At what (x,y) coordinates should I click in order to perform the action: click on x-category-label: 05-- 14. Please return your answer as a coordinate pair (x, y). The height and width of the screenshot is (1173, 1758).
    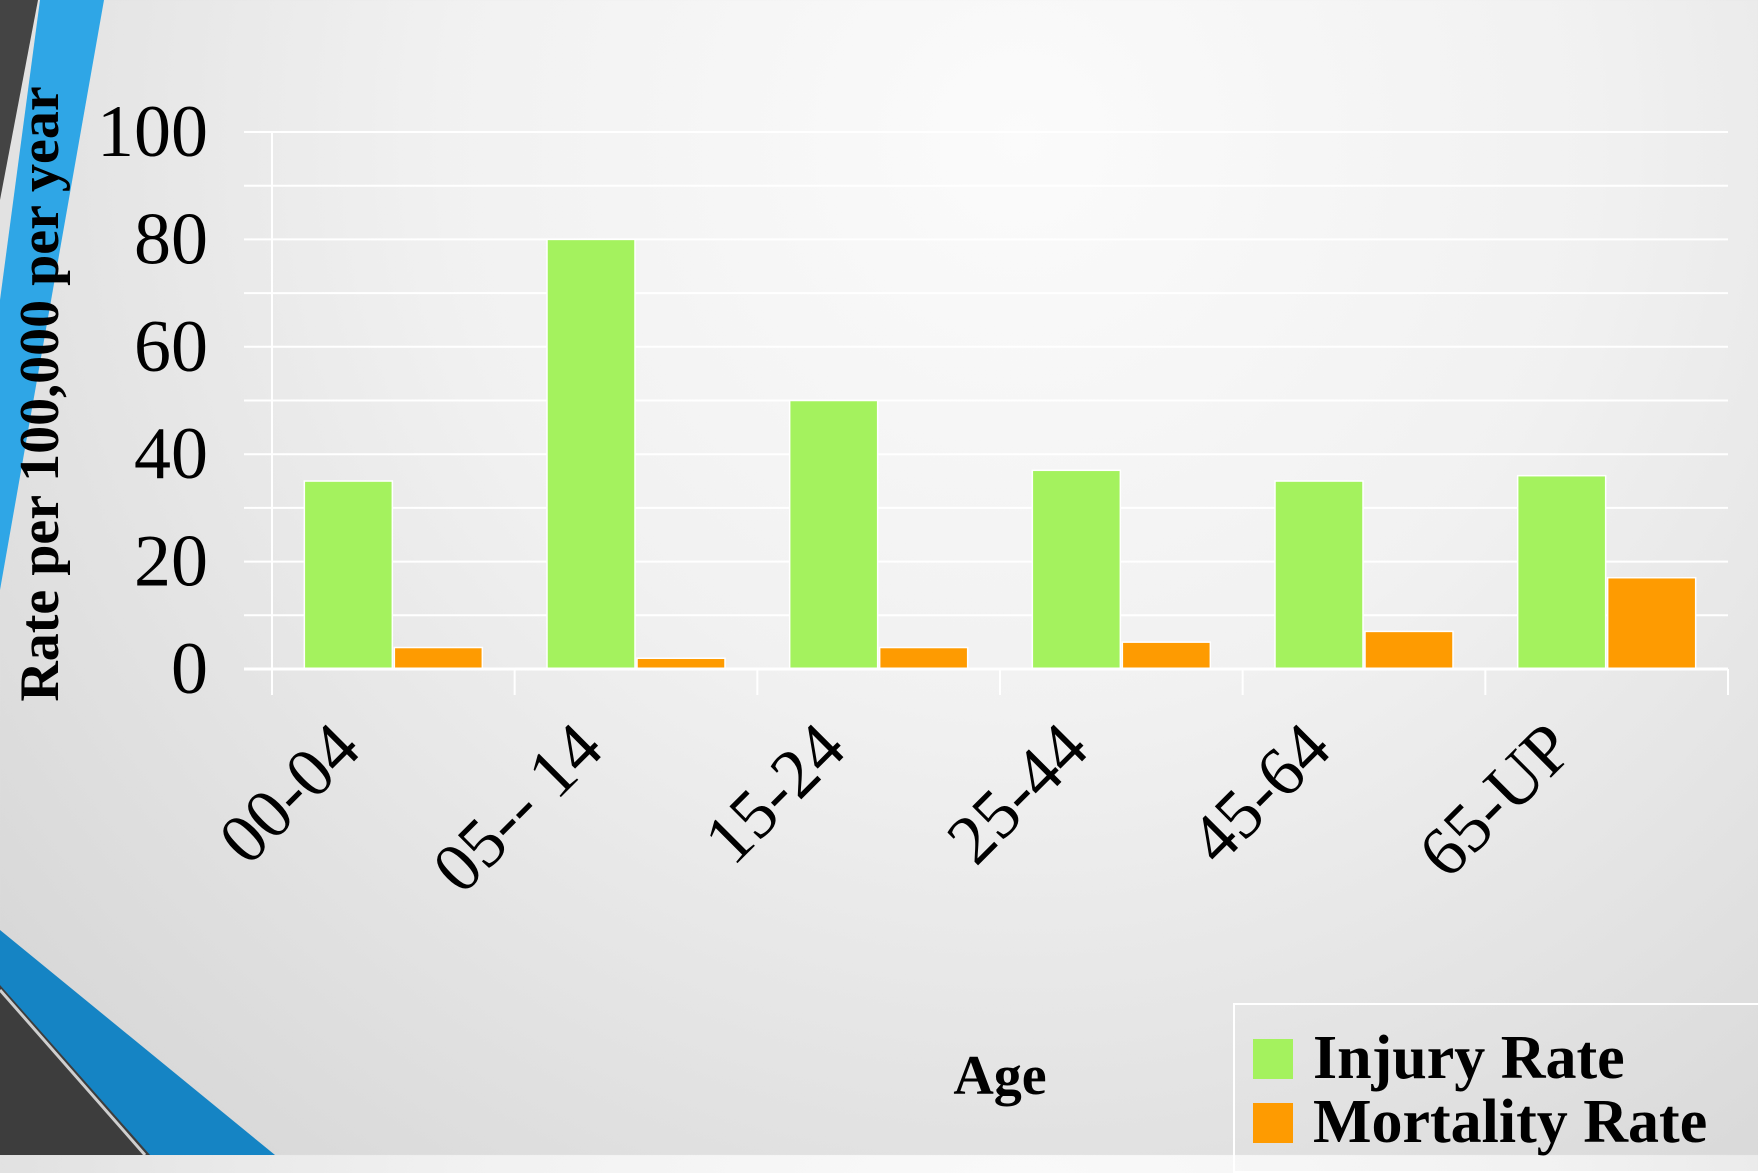
    Looking at the image, I should click on (518, 808).